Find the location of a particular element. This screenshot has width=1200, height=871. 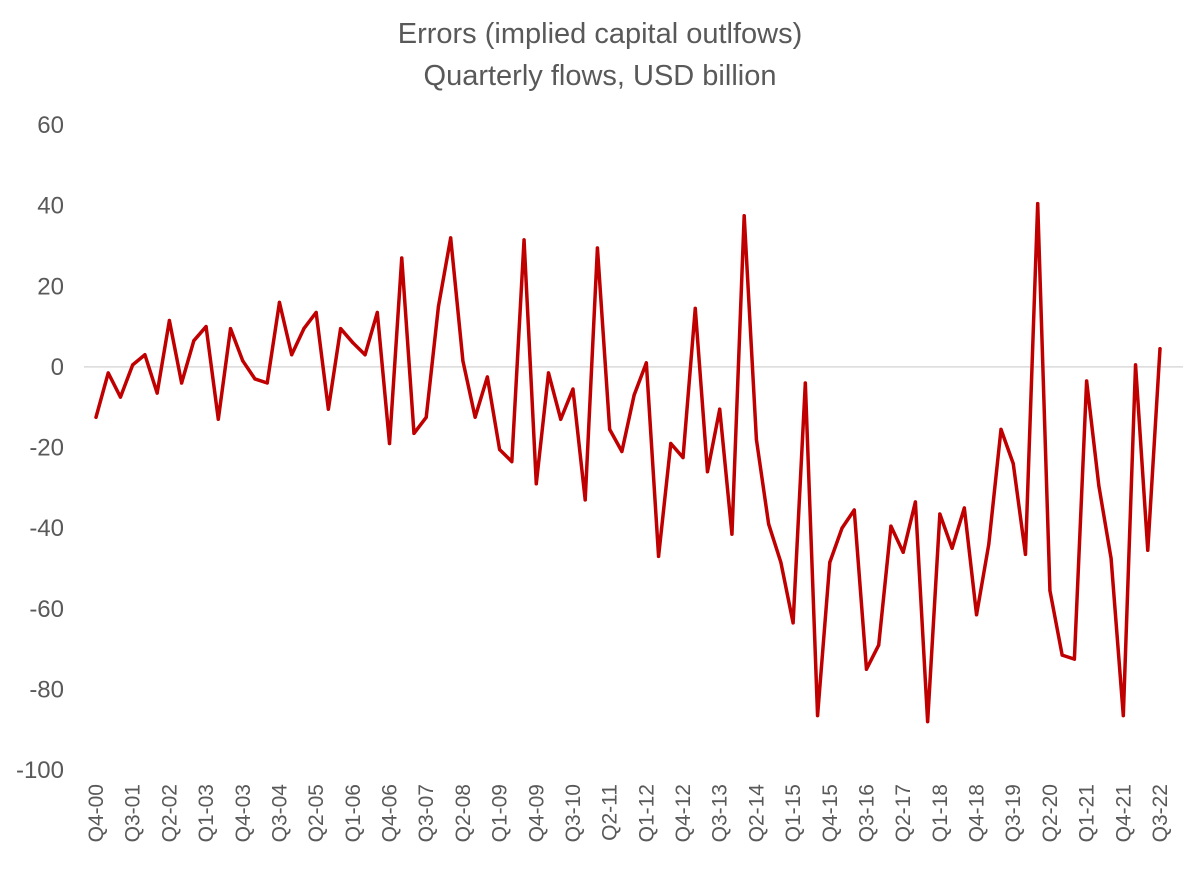

x-tick-label: Q4-15 is located at coordinates (830, 813).